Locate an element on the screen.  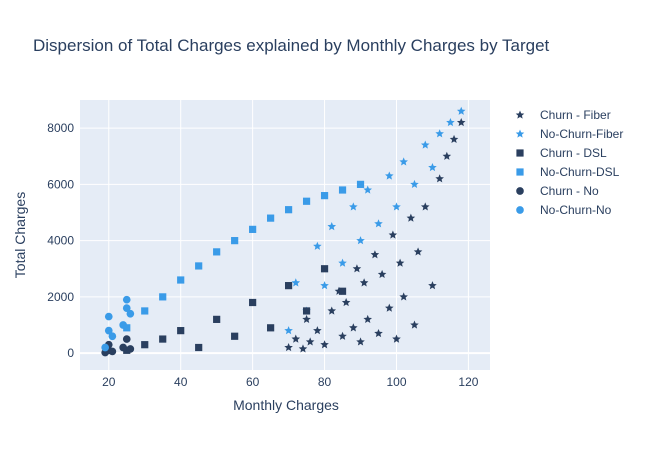
legend-item: Churn - DSL is located at coordinates (561, 153).